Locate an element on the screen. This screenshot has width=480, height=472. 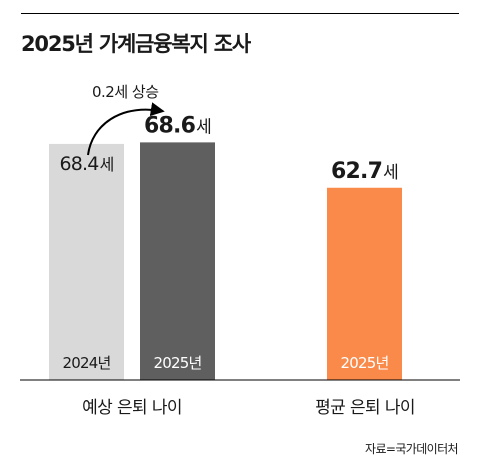
category-label: 평균 은퇴 나이 is located at coordinates (365, 408).